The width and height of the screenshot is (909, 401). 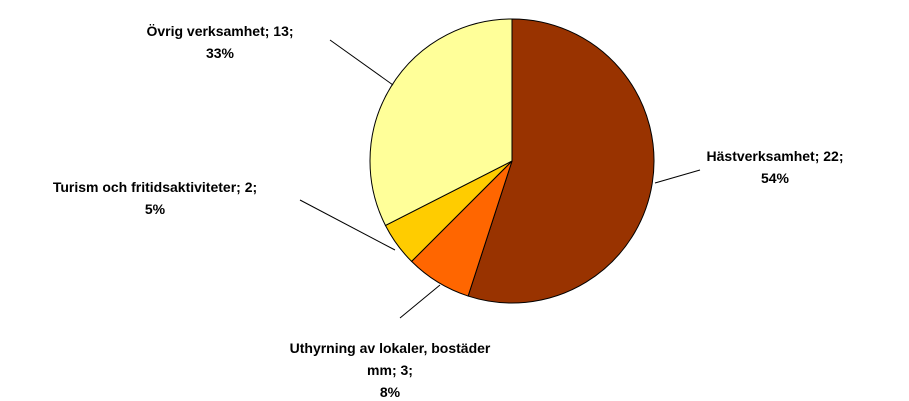 What do you see at coordinates (146, 187) in the screenshot?
I see `category-label: Turism och fritidsaktiviteter;` at bounding box center [146, 187].